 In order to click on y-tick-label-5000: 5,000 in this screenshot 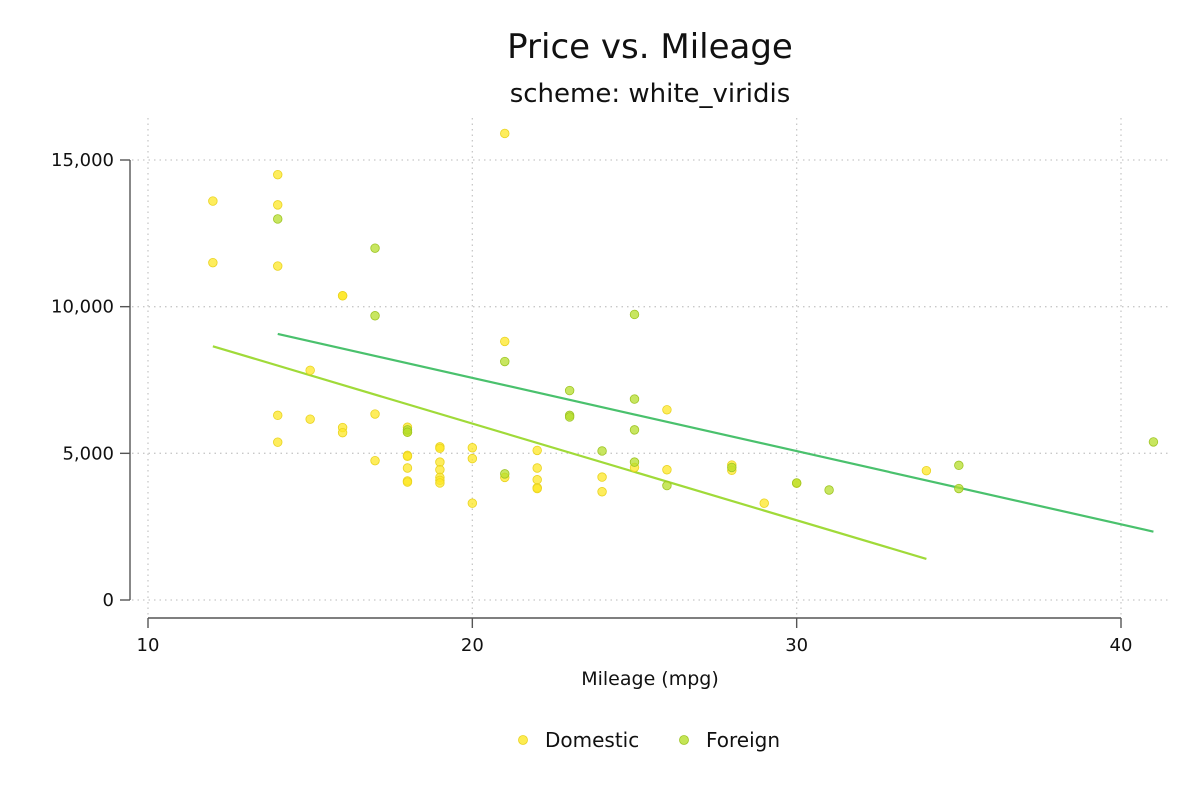, I will do `click(88, 453)`.